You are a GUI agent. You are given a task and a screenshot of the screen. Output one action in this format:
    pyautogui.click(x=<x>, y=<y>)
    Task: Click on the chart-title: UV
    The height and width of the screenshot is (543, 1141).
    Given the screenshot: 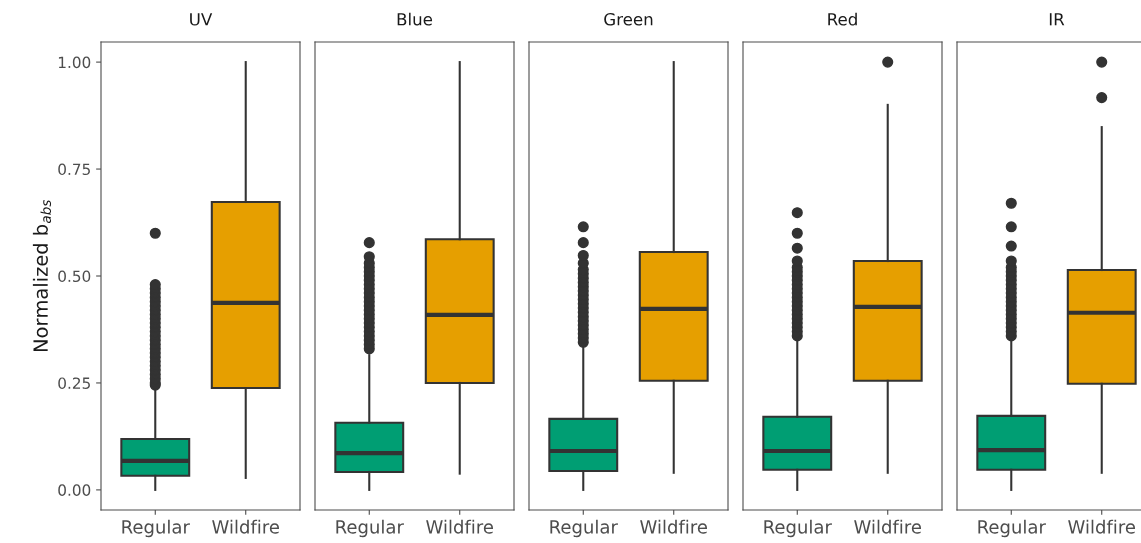 What is the action you would take?
    pyautogui.click(x=201, y=19)
    